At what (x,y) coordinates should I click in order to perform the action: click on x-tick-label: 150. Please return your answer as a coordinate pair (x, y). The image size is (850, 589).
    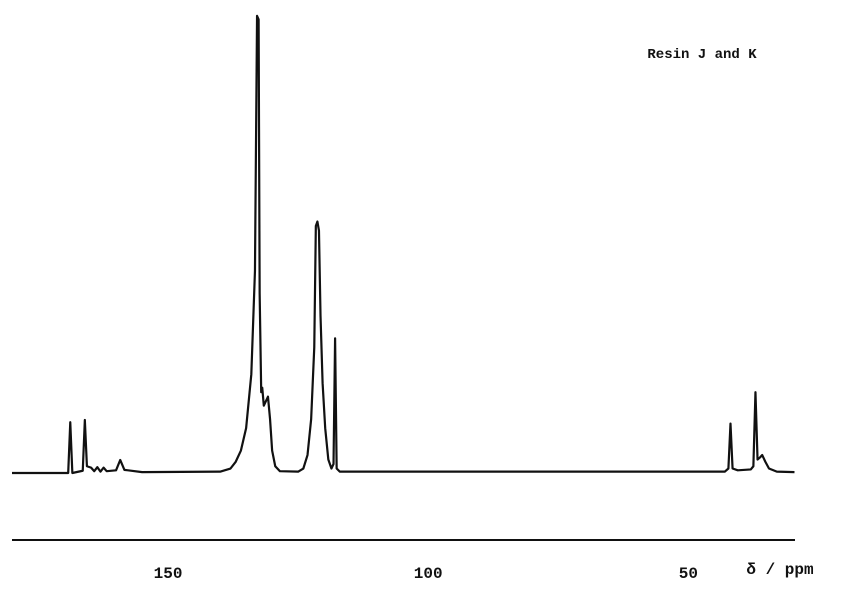
    Looking at the image, I should click on (168, 574).